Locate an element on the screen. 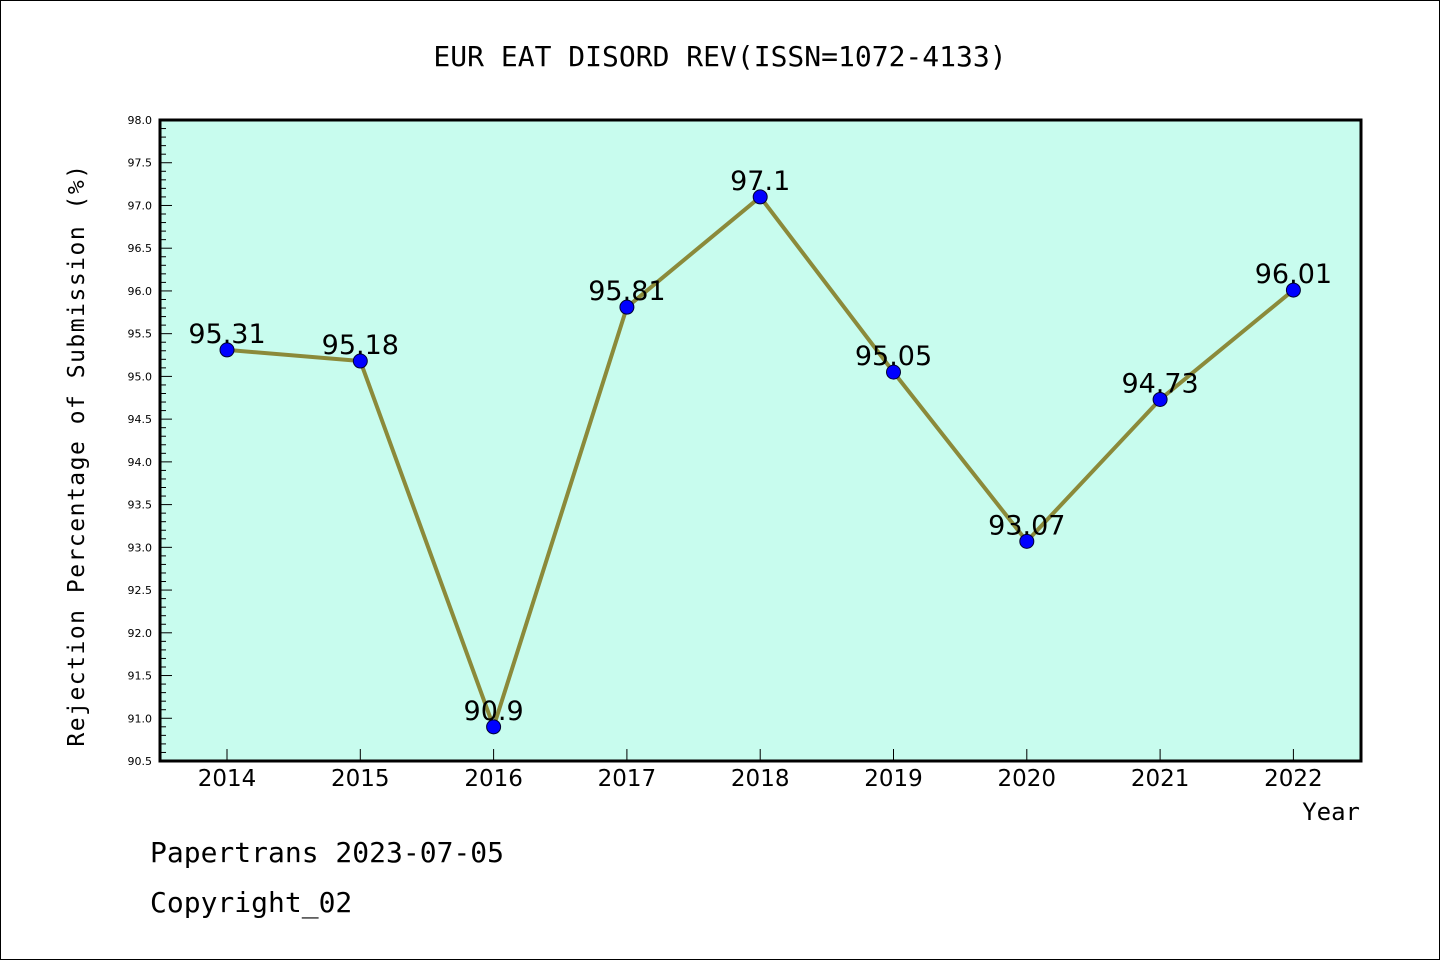 This screenshot has width=1440, height=960. data-label: 96.01 is located at coordinates (1293, 274).